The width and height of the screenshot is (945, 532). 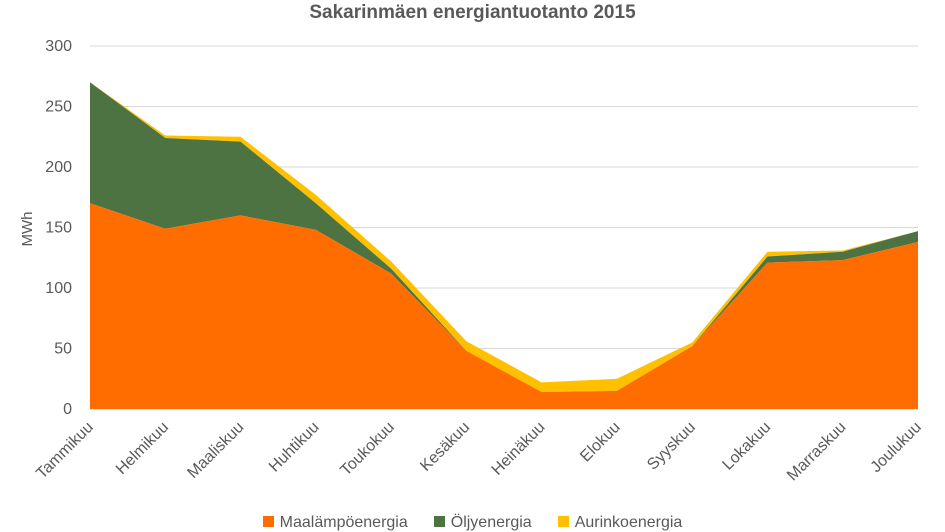 What do you see at coordinates (472, 12) in the screenshot?
I see `chart-title: Sakarinmäen energiantuotanto 2015` at bounding box center [472, 12].